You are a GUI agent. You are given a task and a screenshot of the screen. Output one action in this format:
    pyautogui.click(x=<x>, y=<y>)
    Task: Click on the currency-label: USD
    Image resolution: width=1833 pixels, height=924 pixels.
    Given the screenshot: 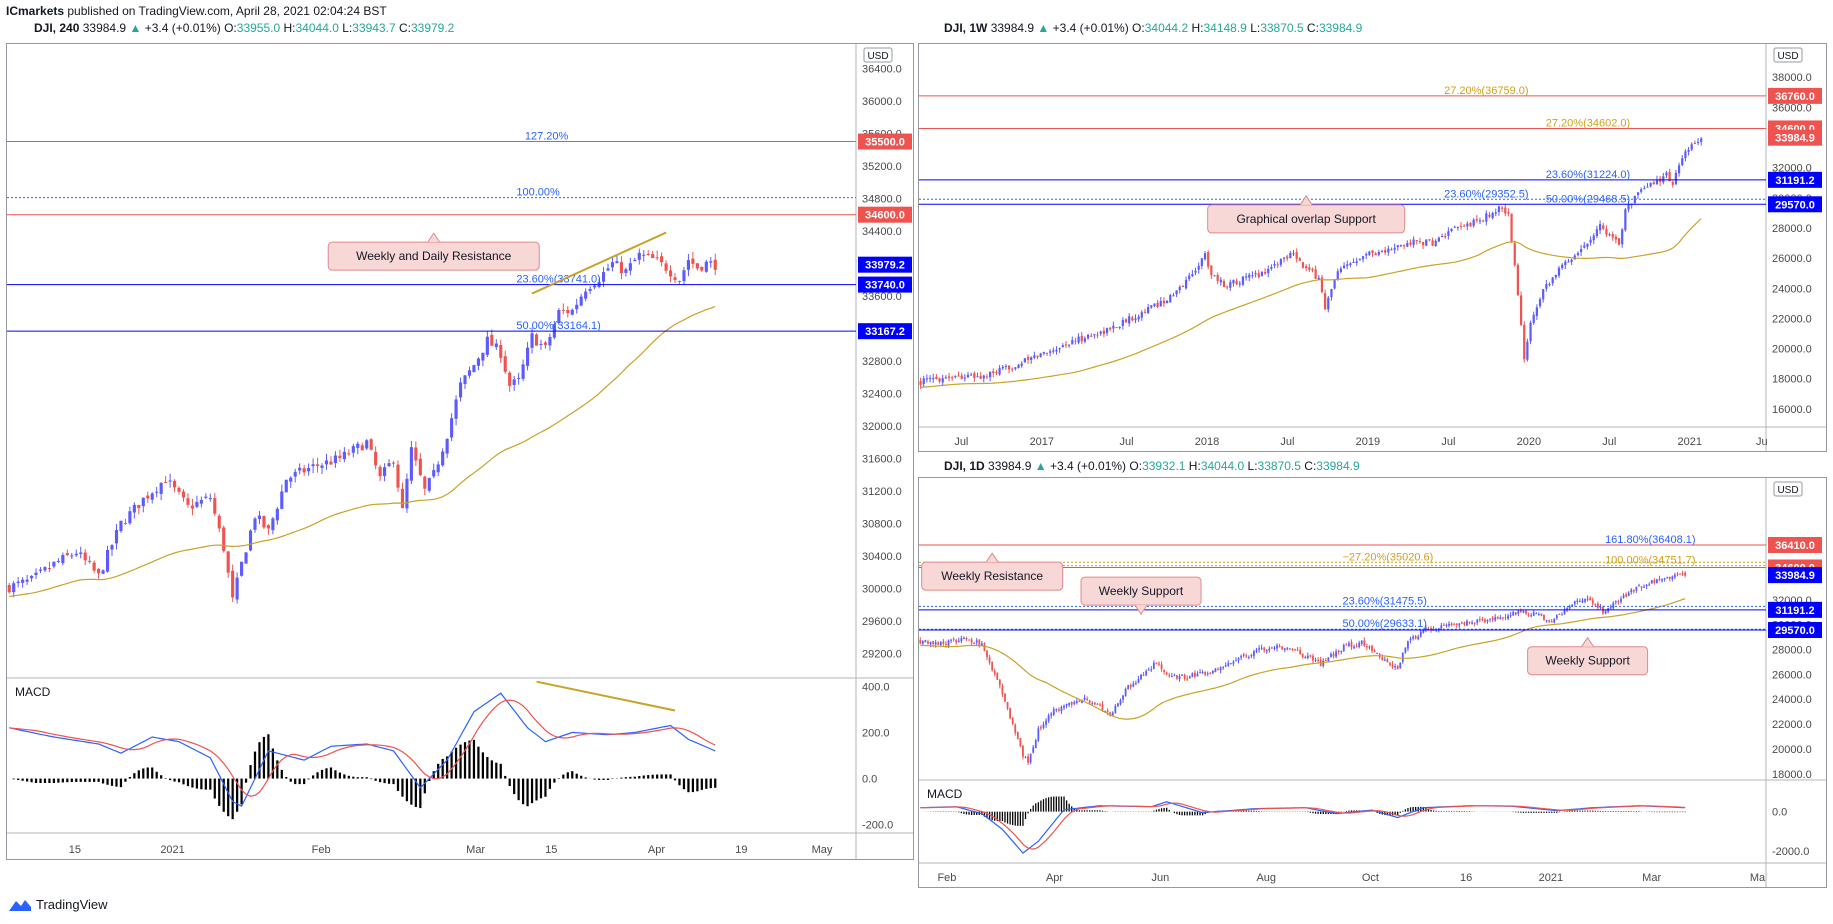 What is the action you would take?
    pyautogui.click(x=1787, y=56)
    